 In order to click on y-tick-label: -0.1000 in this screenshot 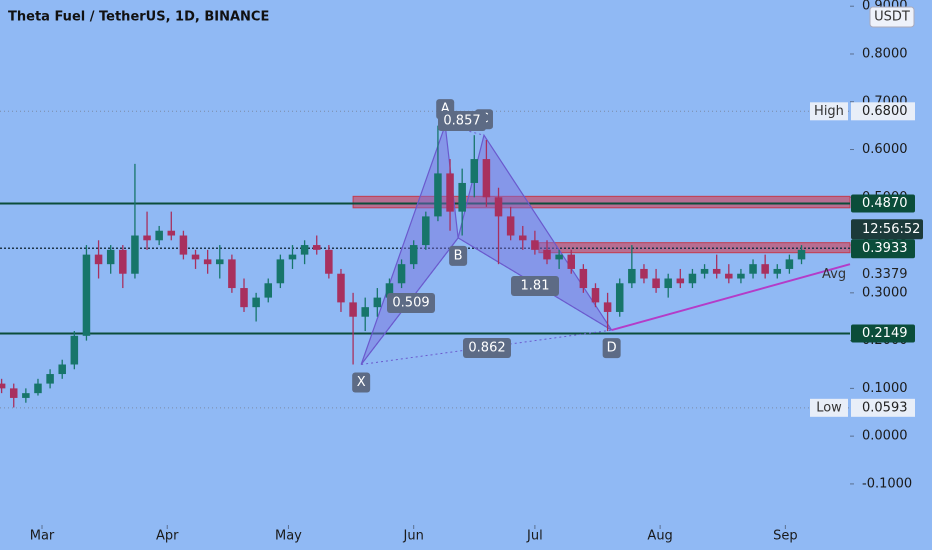, I will do `click(887, 483)`.